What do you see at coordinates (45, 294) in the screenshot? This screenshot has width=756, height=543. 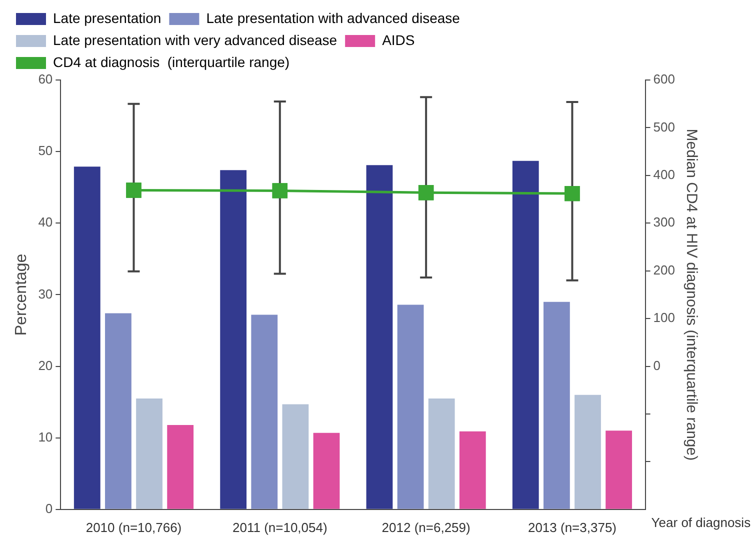 I see `y-tick-label: 30` at bounding box center [45, 294].